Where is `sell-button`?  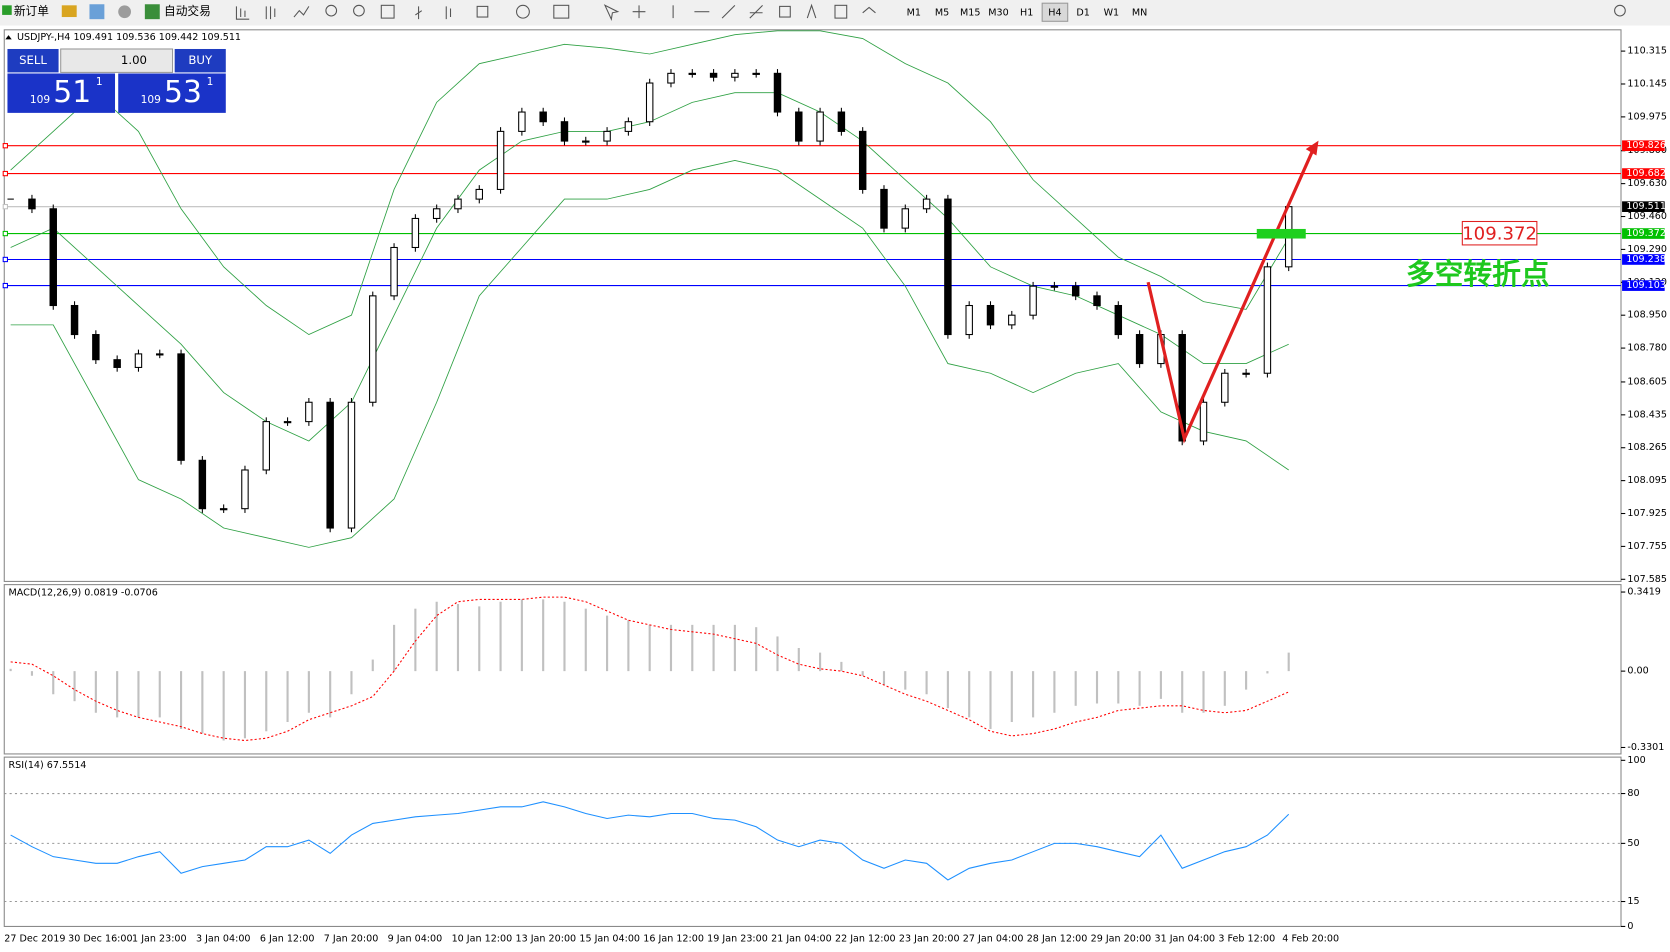
sell-button is located at coordinates (33, 60).